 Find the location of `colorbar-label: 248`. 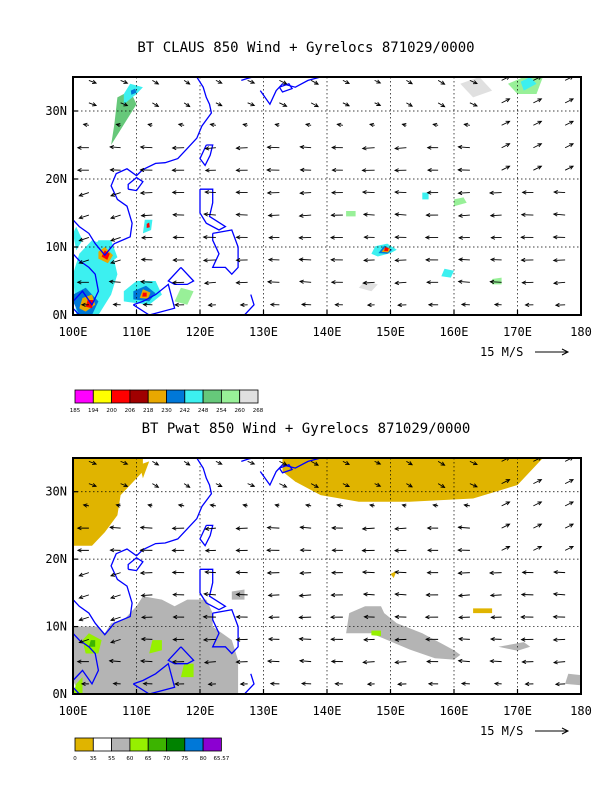

colorbar-label: 248 is located at coordinates (203, 411).